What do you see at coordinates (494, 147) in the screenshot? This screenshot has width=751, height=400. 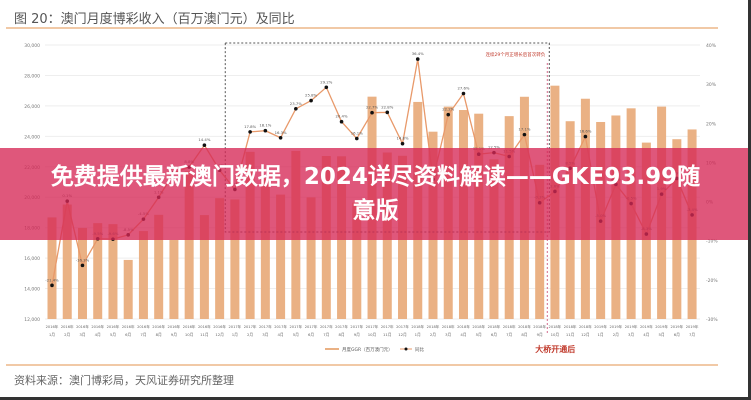 I see `yoy-data-label: 12.5%` at bounding box center [494, 147].